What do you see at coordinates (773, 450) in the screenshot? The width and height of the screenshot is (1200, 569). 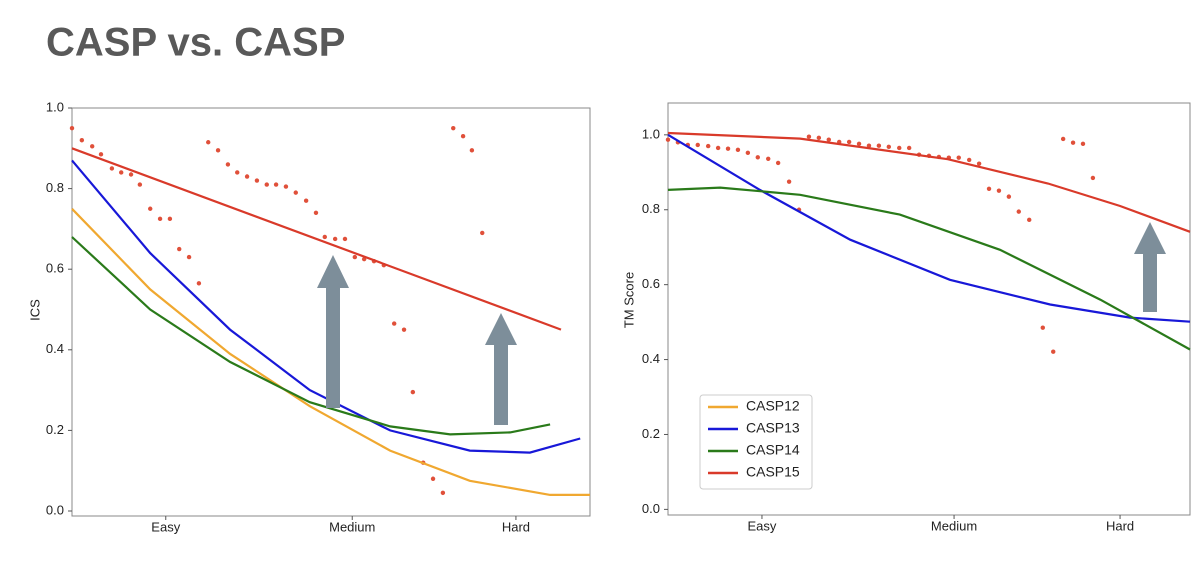 I see `legend-label: CASP14` at bounding box center [773, 450].